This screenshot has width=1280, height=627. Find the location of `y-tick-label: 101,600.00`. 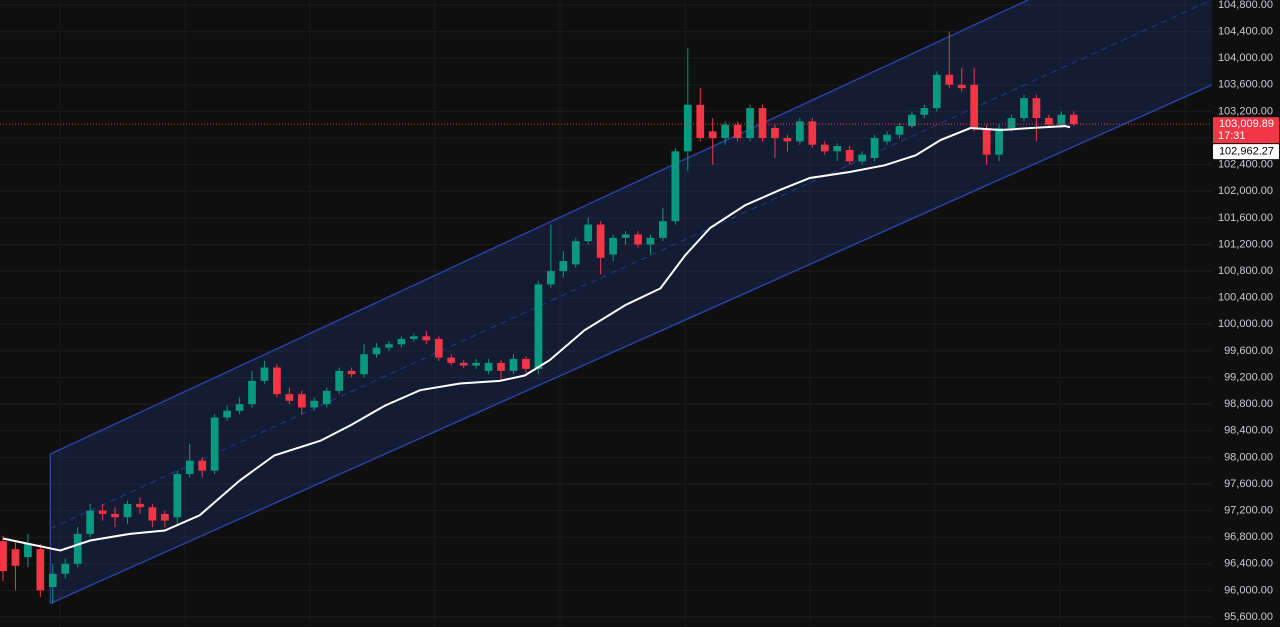

y-tick-label: 101,600.00 is located at coordinates (1245, 218).